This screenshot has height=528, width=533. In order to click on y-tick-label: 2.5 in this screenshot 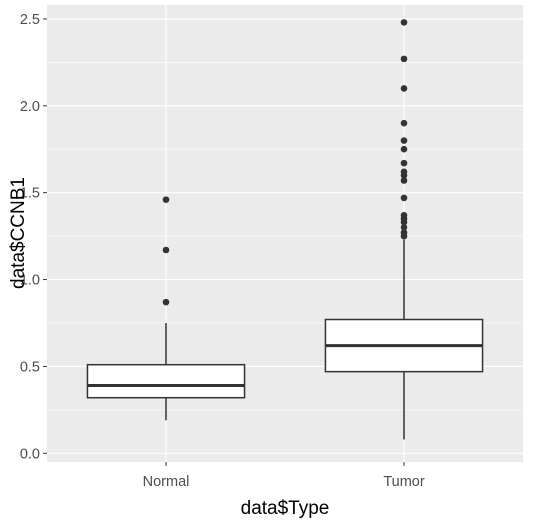, I will do `click(30, 20)`.